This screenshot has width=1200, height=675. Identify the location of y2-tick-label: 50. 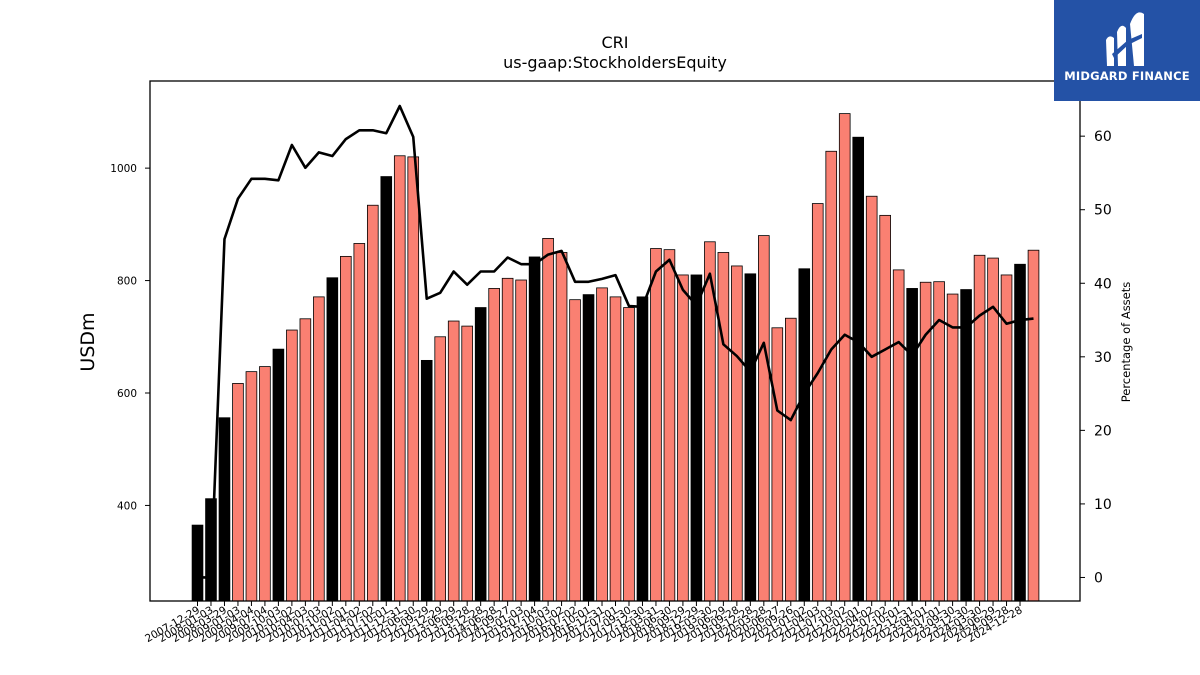
(1103, 211).